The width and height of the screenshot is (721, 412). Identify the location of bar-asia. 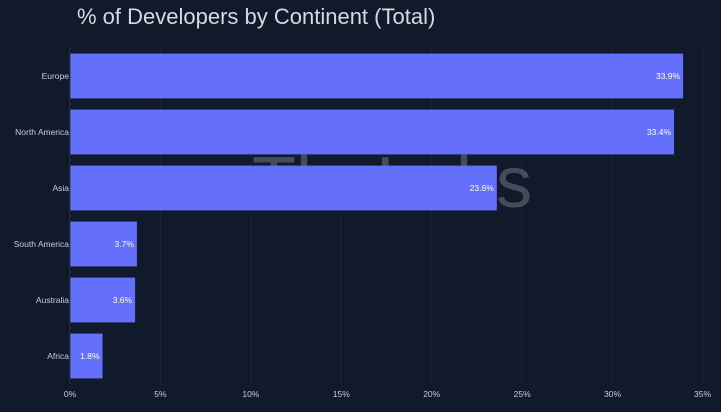
(283, 188).